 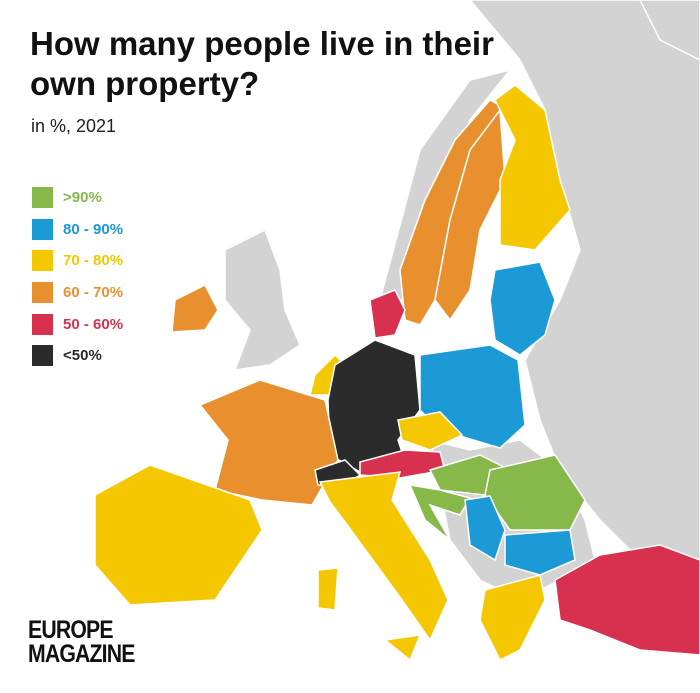 I want to click on legend-label: 70 - 80%, so click(x=93, y=261).